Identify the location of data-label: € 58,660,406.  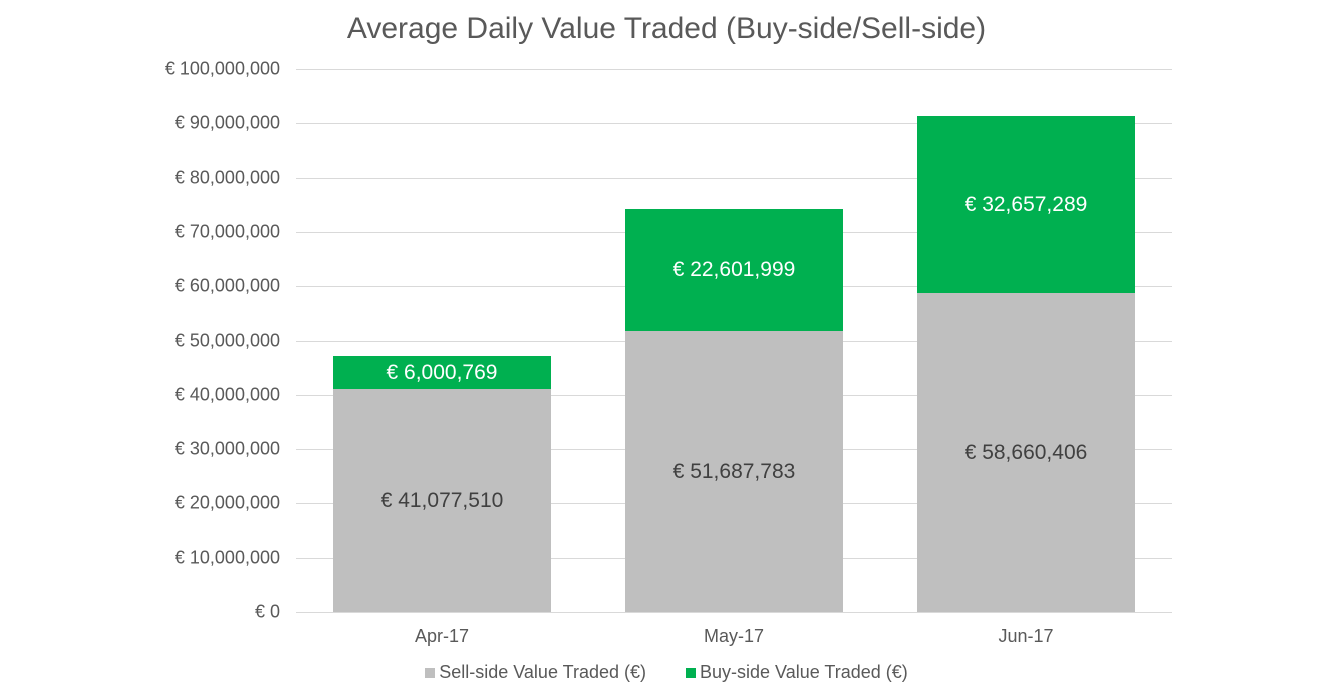
(1026, 452).